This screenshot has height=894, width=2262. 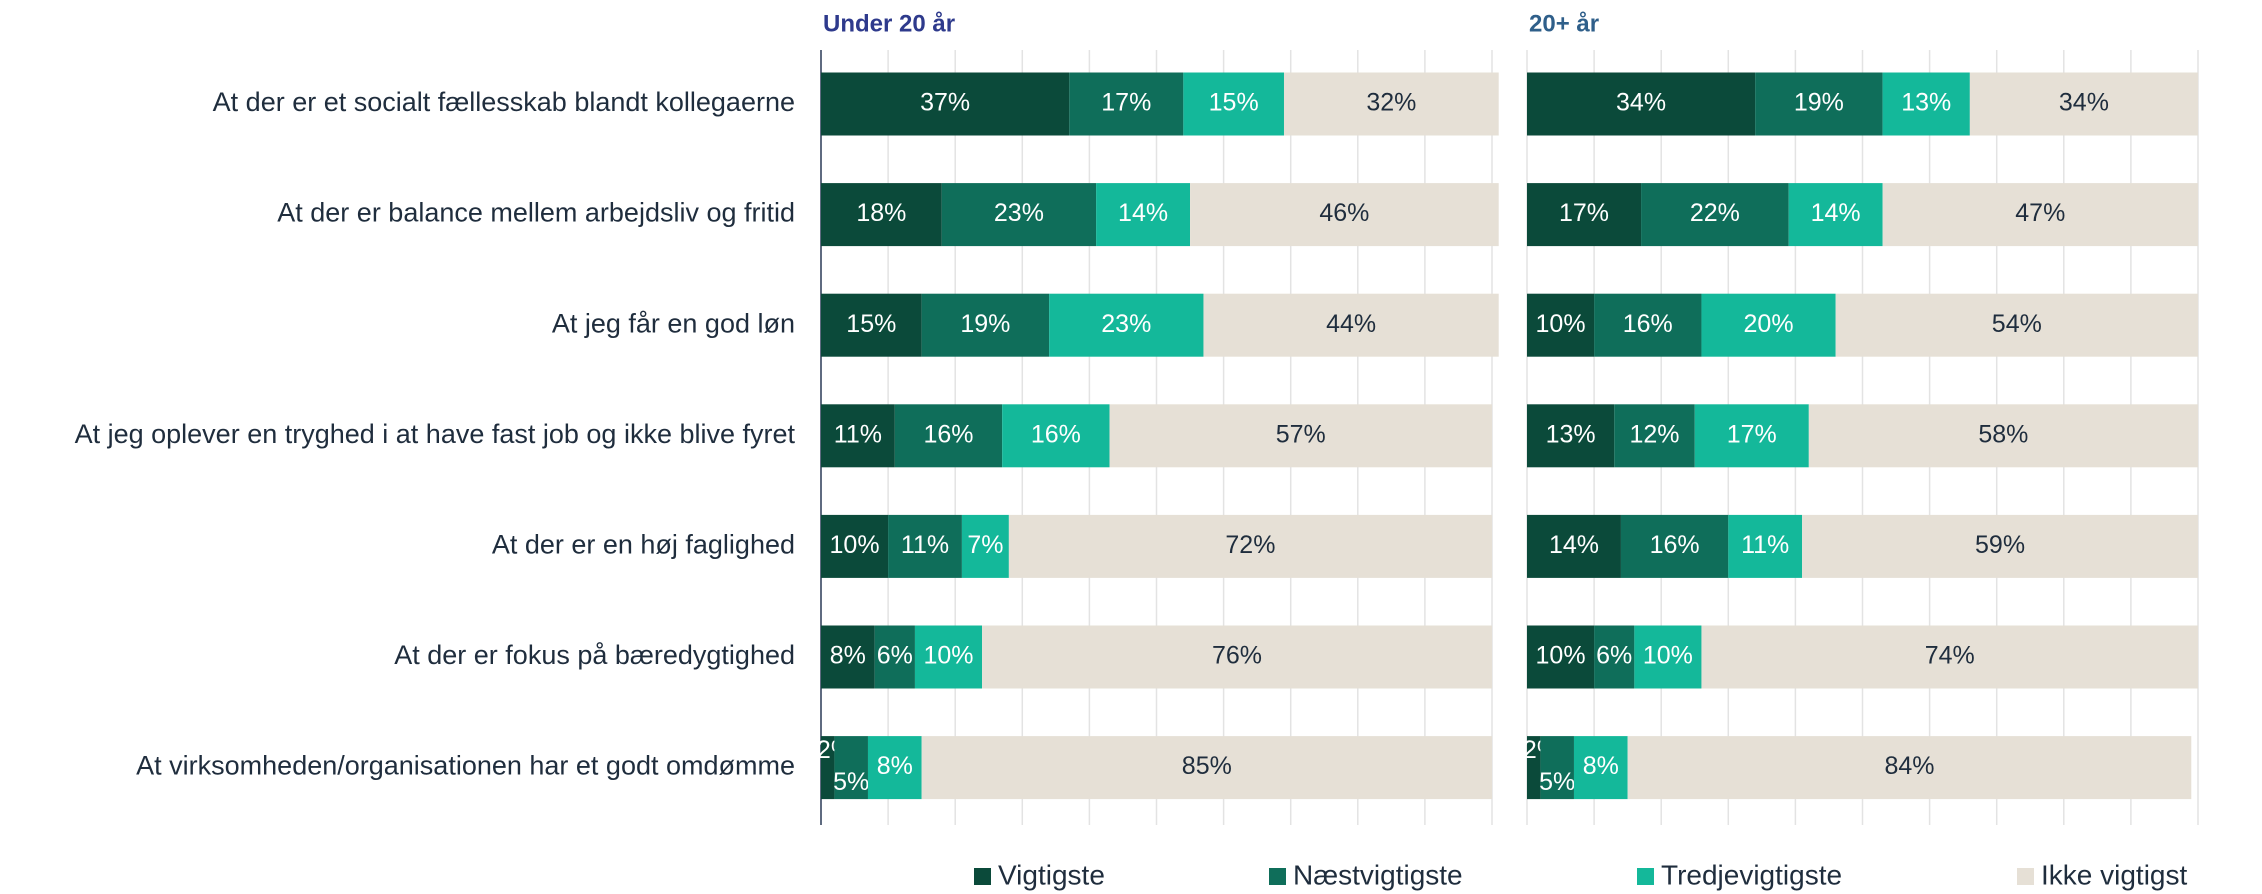 I want to click on value-label: 76%, so click(x=1237, y=656).